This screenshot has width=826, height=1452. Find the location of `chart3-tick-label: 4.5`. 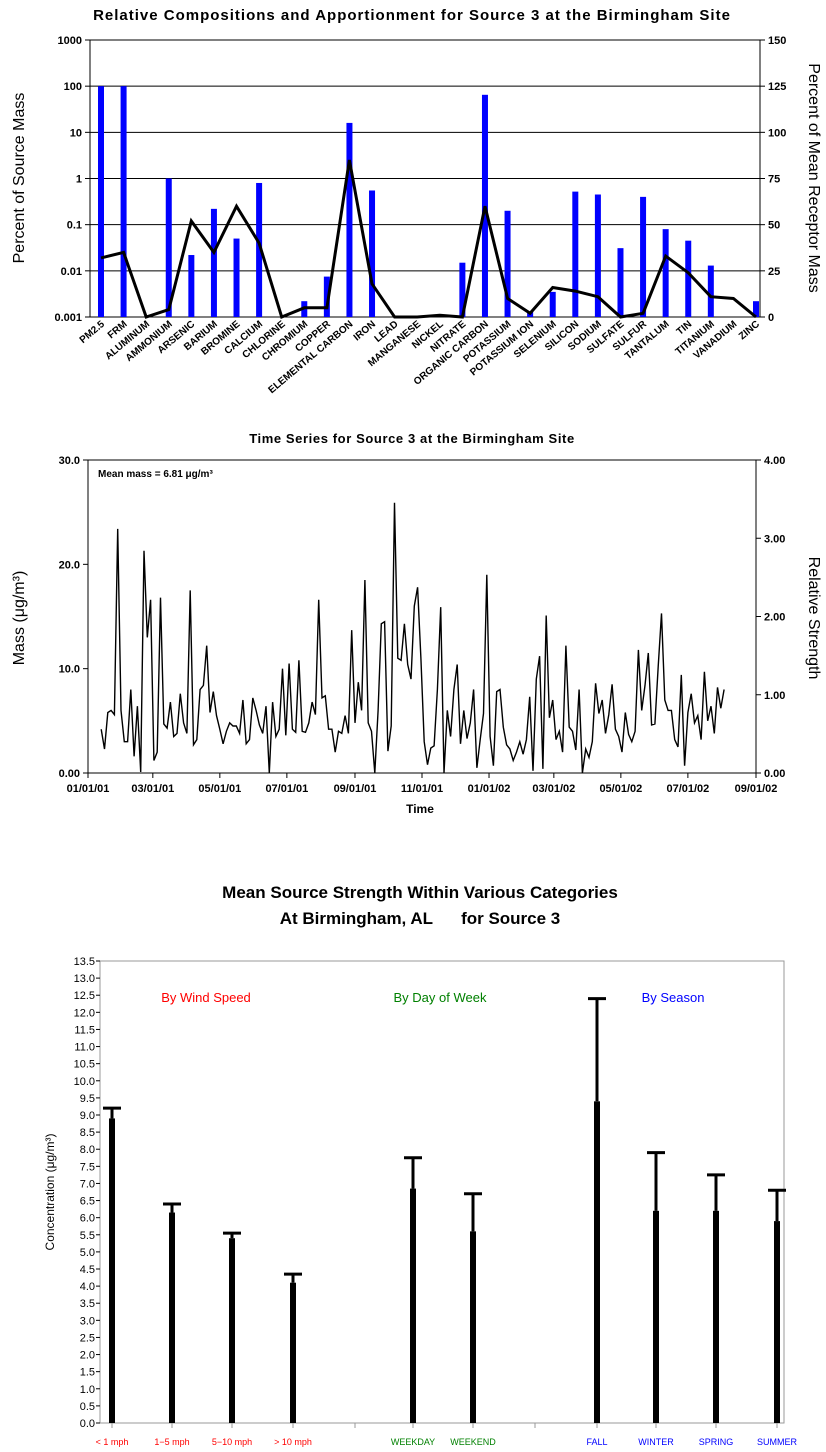

chart3-tick-label: 4.5 is located at coordinates (87, 1270).